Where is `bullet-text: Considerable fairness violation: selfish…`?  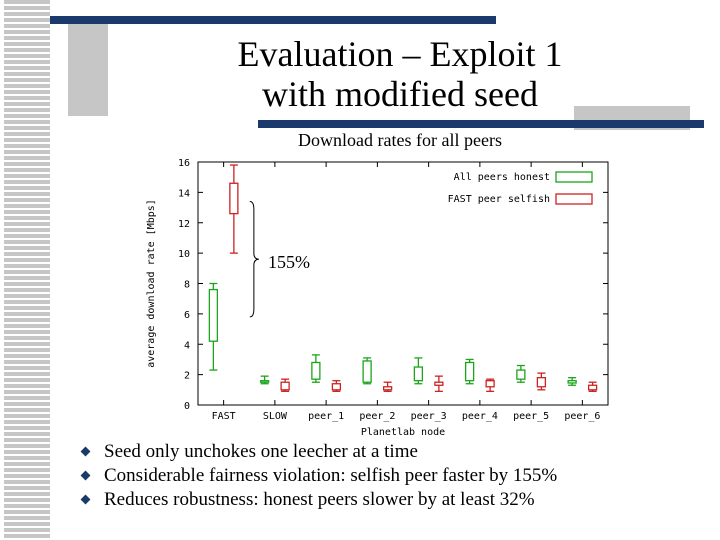 bullet-text: Considerable fairness violation: selfish… is located at coordinates (331, 475).